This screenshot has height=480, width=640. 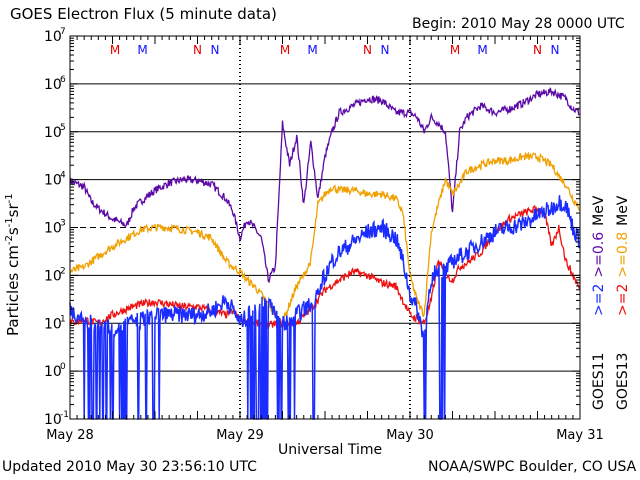 I want to click on legend-goes13-energies: >=2 >=0.8 MeV, so click(x=623, y=255).